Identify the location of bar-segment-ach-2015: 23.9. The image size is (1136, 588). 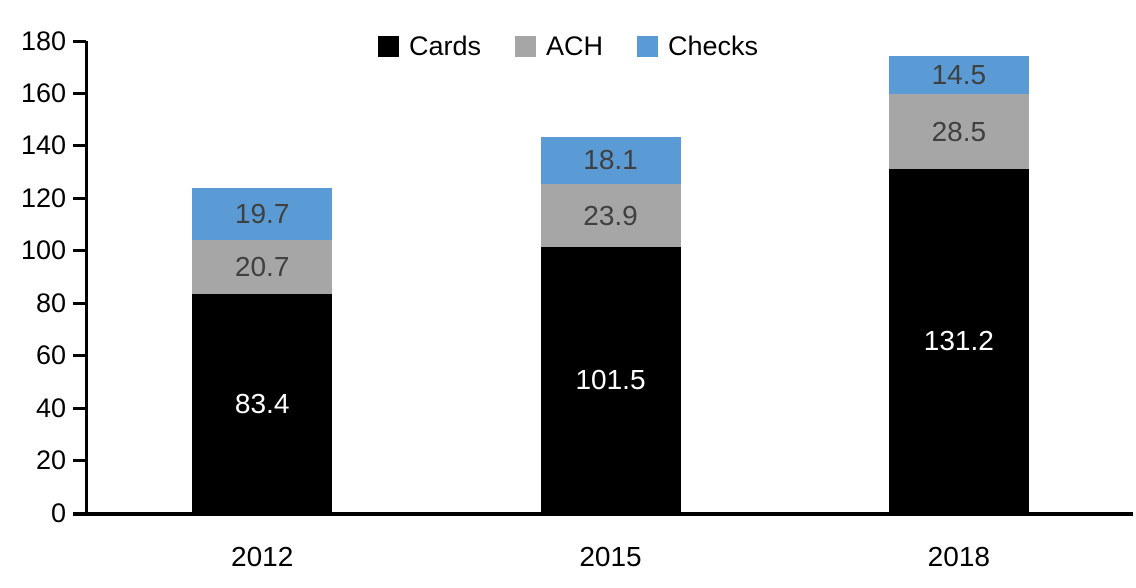
(610, 215).